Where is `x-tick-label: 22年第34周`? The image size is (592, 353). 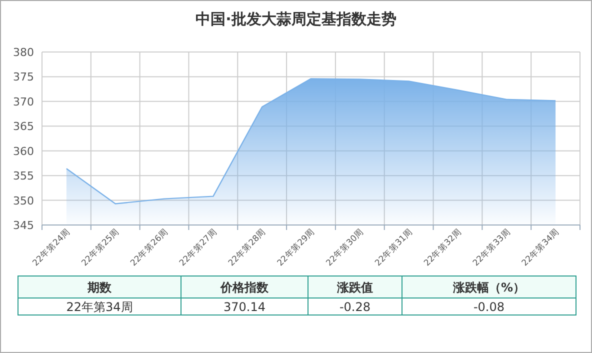
x-tick-label: 22年第34周 is located at coordinates (540, 247).